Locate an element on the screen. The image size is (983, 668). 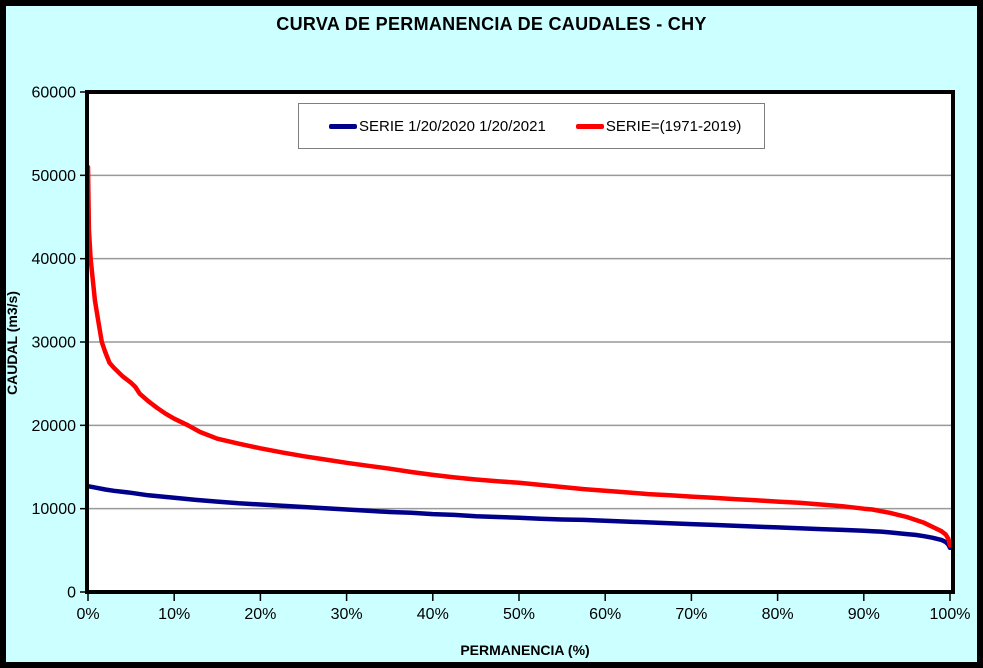
legend-label-serie-1971-2019: SERIE=(1971-2019) is located at coordinates (673, 126).